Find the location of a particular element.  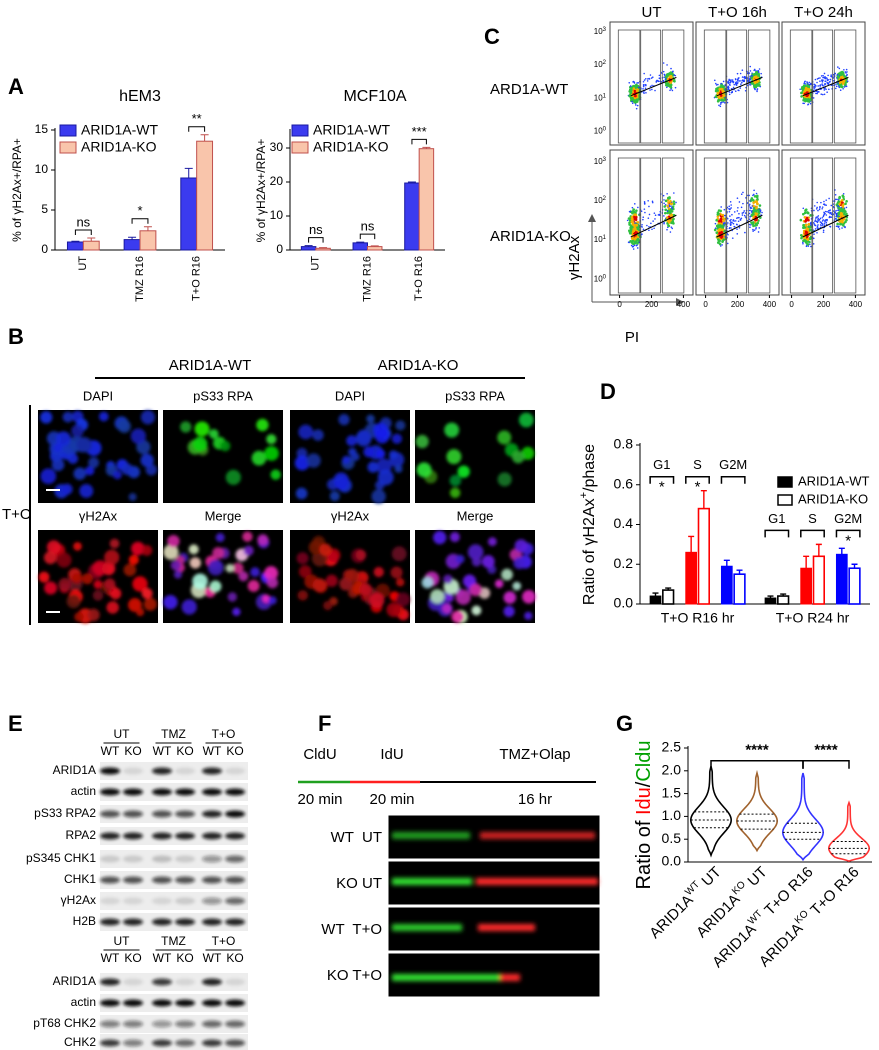

significance-bracket is located at coordinates (83, 232).